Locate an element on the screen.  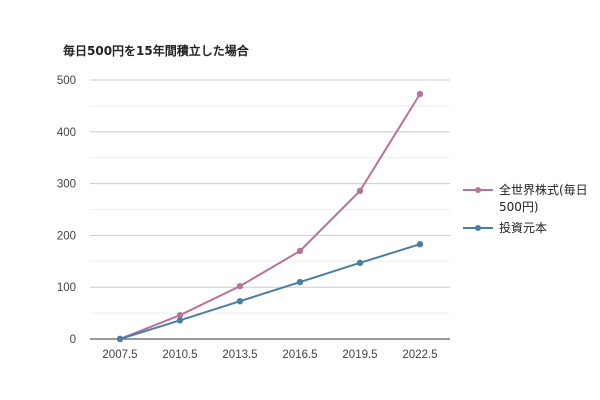
y-tick-label: 400 is located at coordinates (66, 133).